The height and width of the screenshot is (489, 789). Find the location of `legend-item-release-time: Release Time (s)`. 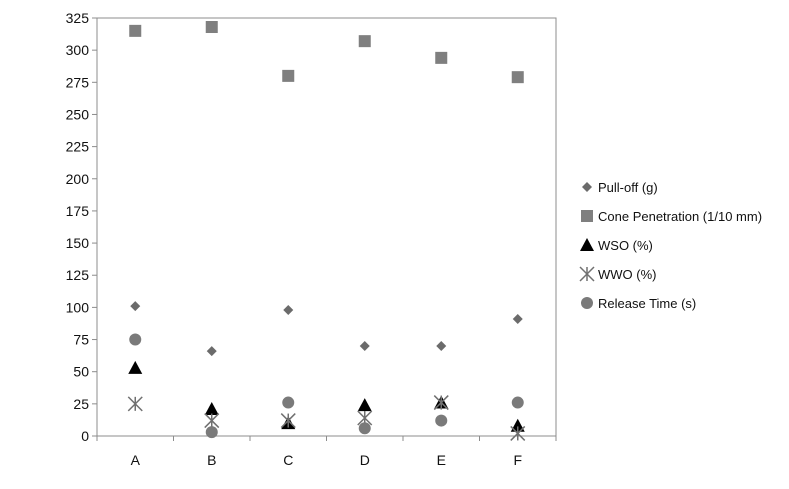

legend-item-release-time: Release Time (s) is located at coordinates (638, 303).